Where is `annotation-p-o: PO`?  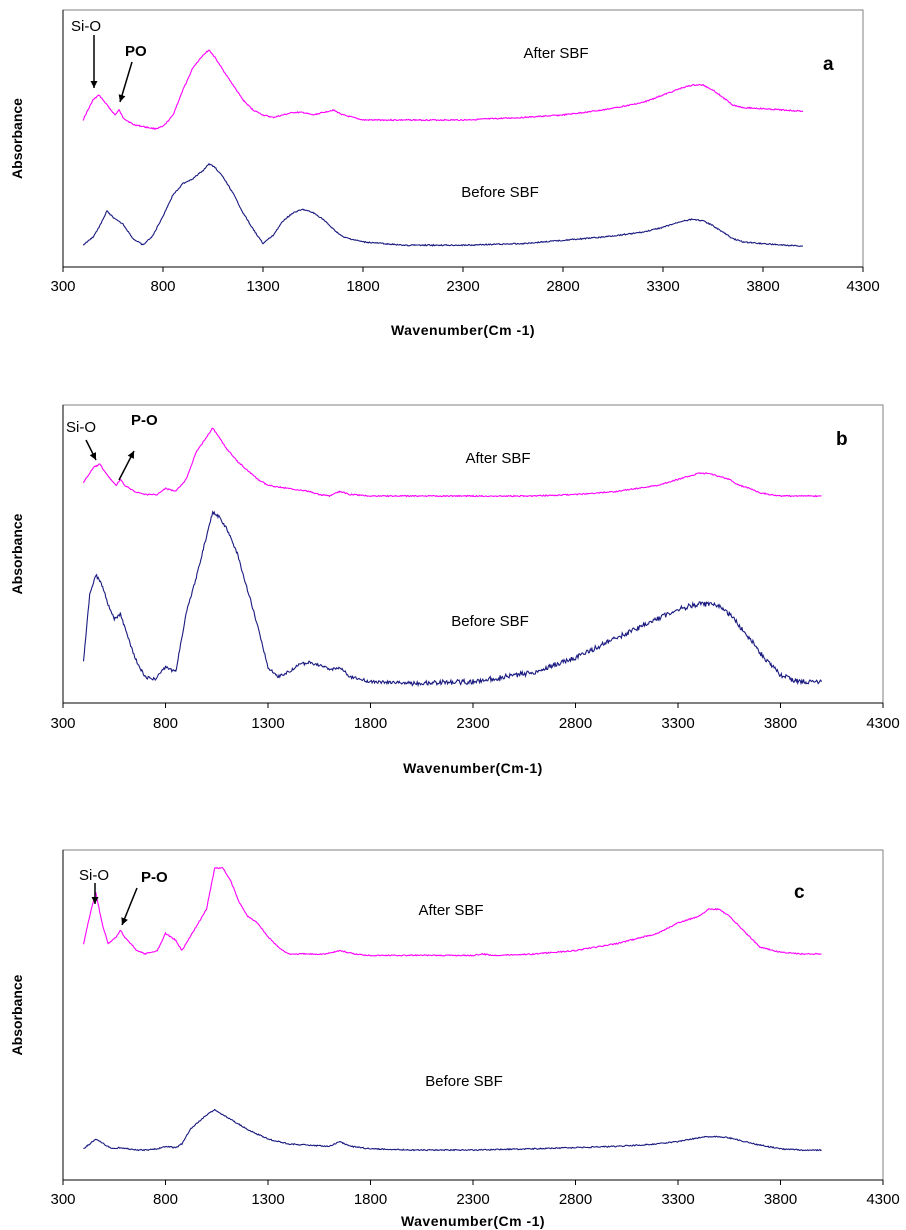
annotation-p-o: PO is located at coordinates (136, 51).